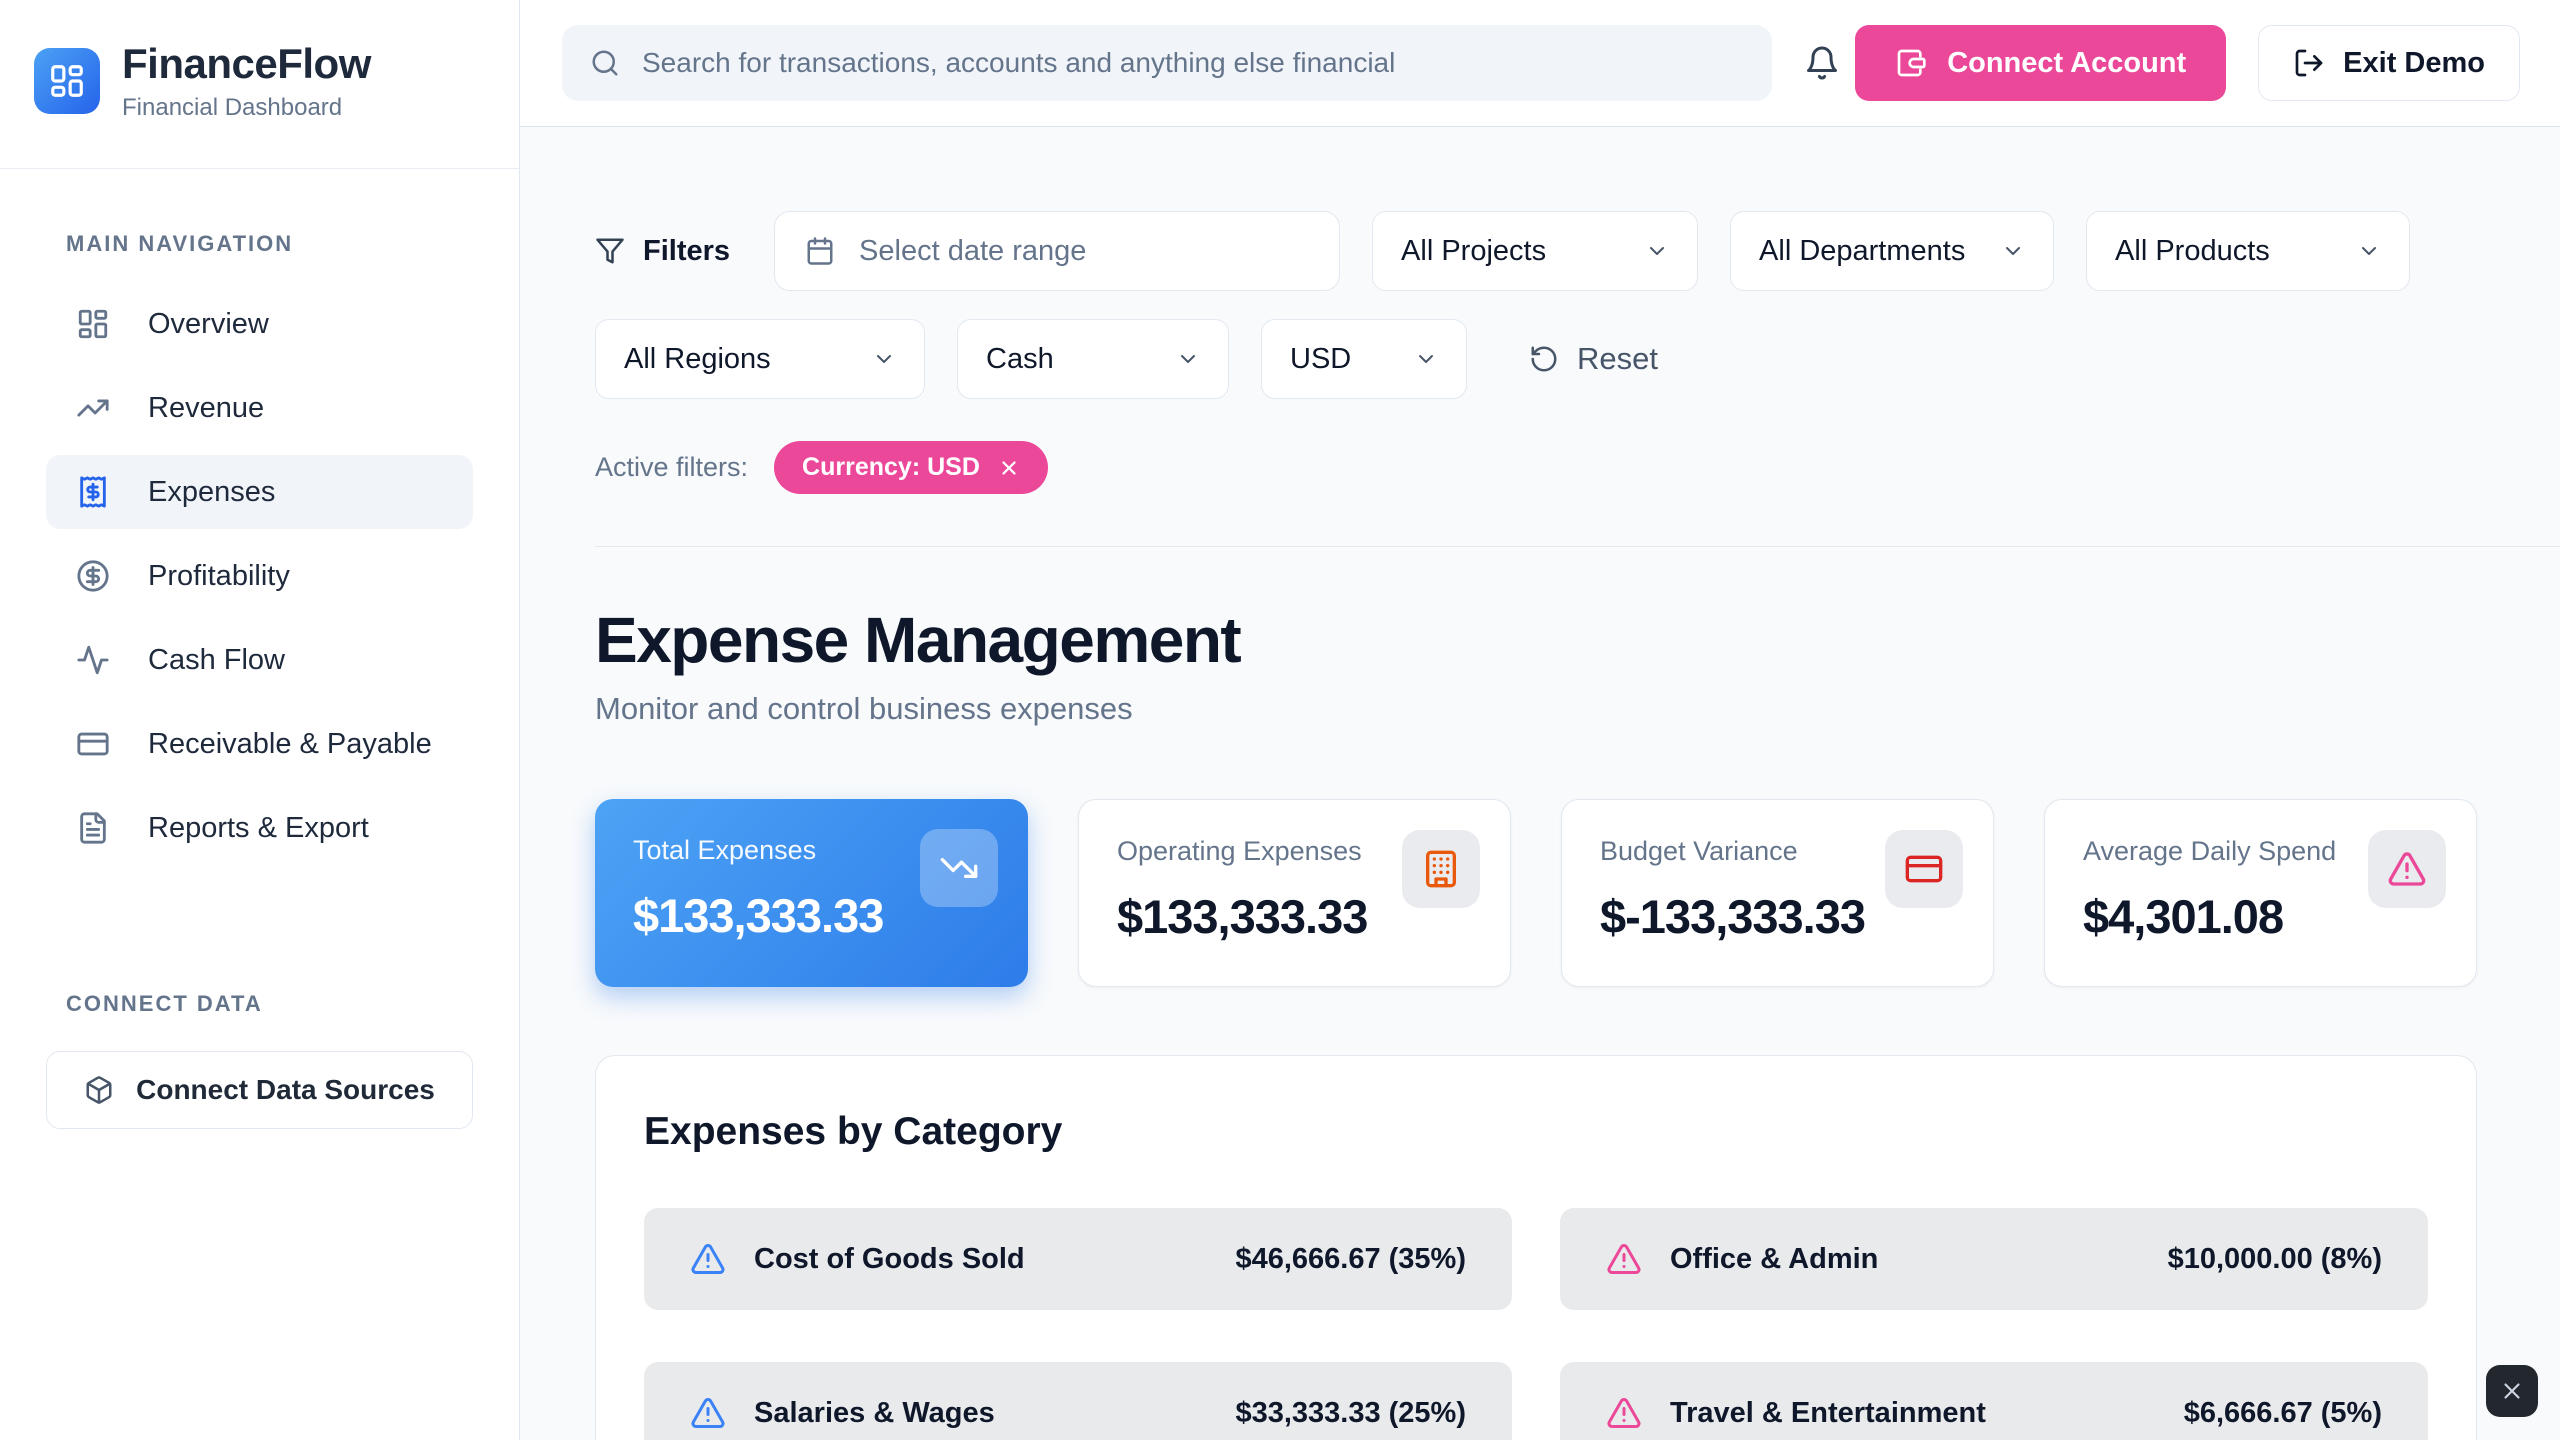  What do you see at coordinates (216, 659) in the screenshot?
I see `sidebar-item-label: Cash Flow` at bounding box center [216, 659].